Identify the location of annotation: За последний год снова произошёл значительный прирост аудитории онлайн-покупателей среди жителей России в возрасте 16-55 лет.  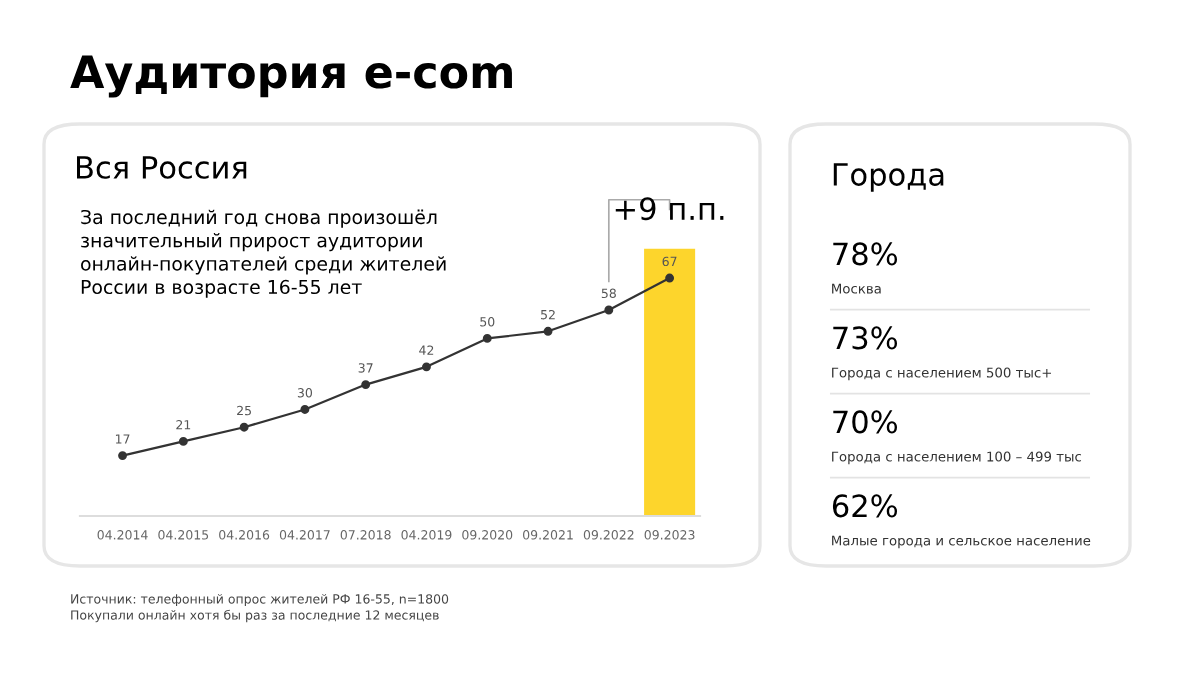
(263, 253).